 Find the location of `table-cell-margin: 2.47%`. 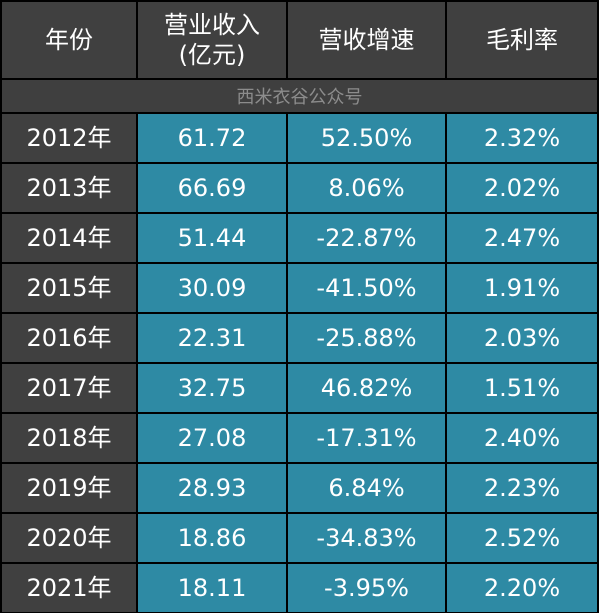

table-cell-margin: 2.47% is located at coordinates (522, 238).